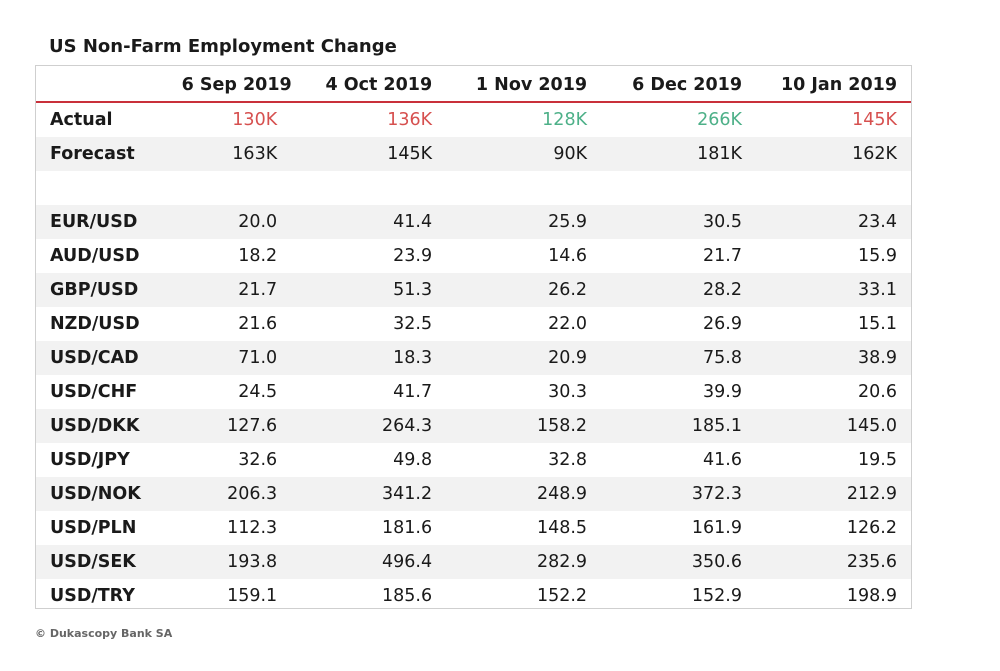 The width and height of the screenshot is (1000, 671). What do you see at coordinates (252, 426) in the screenshot?
I see `table-cell: 127.6` at bounding box center [252, 426].